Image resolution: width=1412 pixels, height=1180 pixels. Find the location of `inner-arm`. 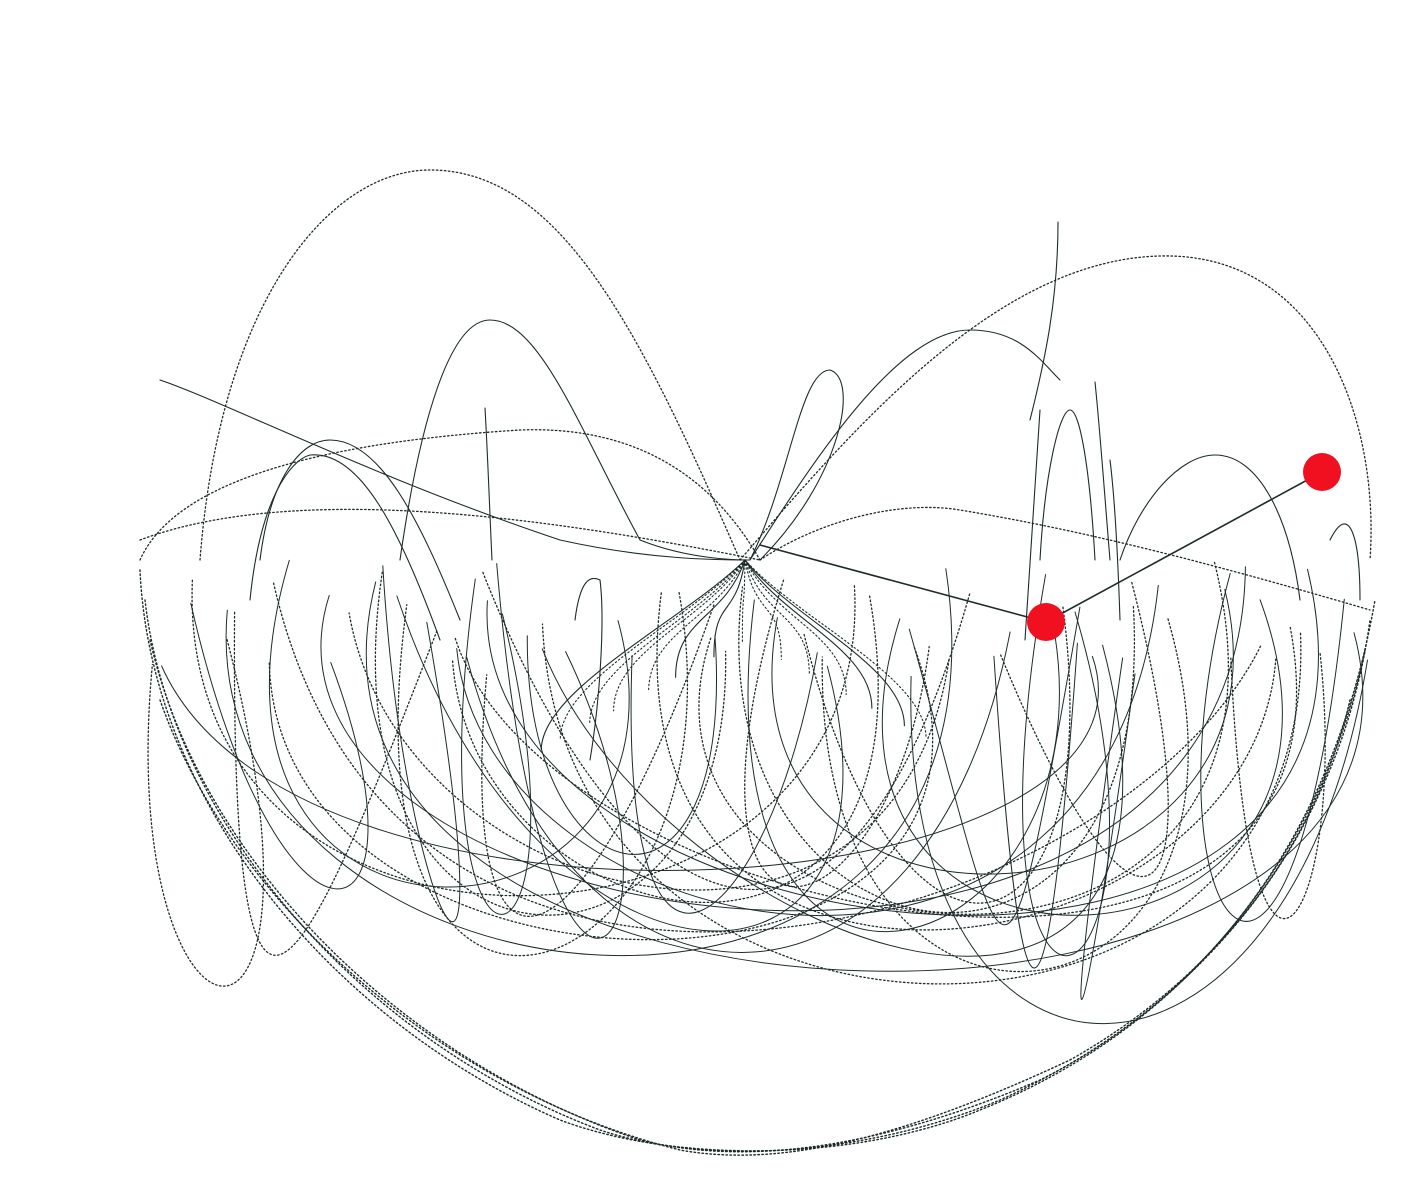

inner-arm is located at coordinates (903, 583).